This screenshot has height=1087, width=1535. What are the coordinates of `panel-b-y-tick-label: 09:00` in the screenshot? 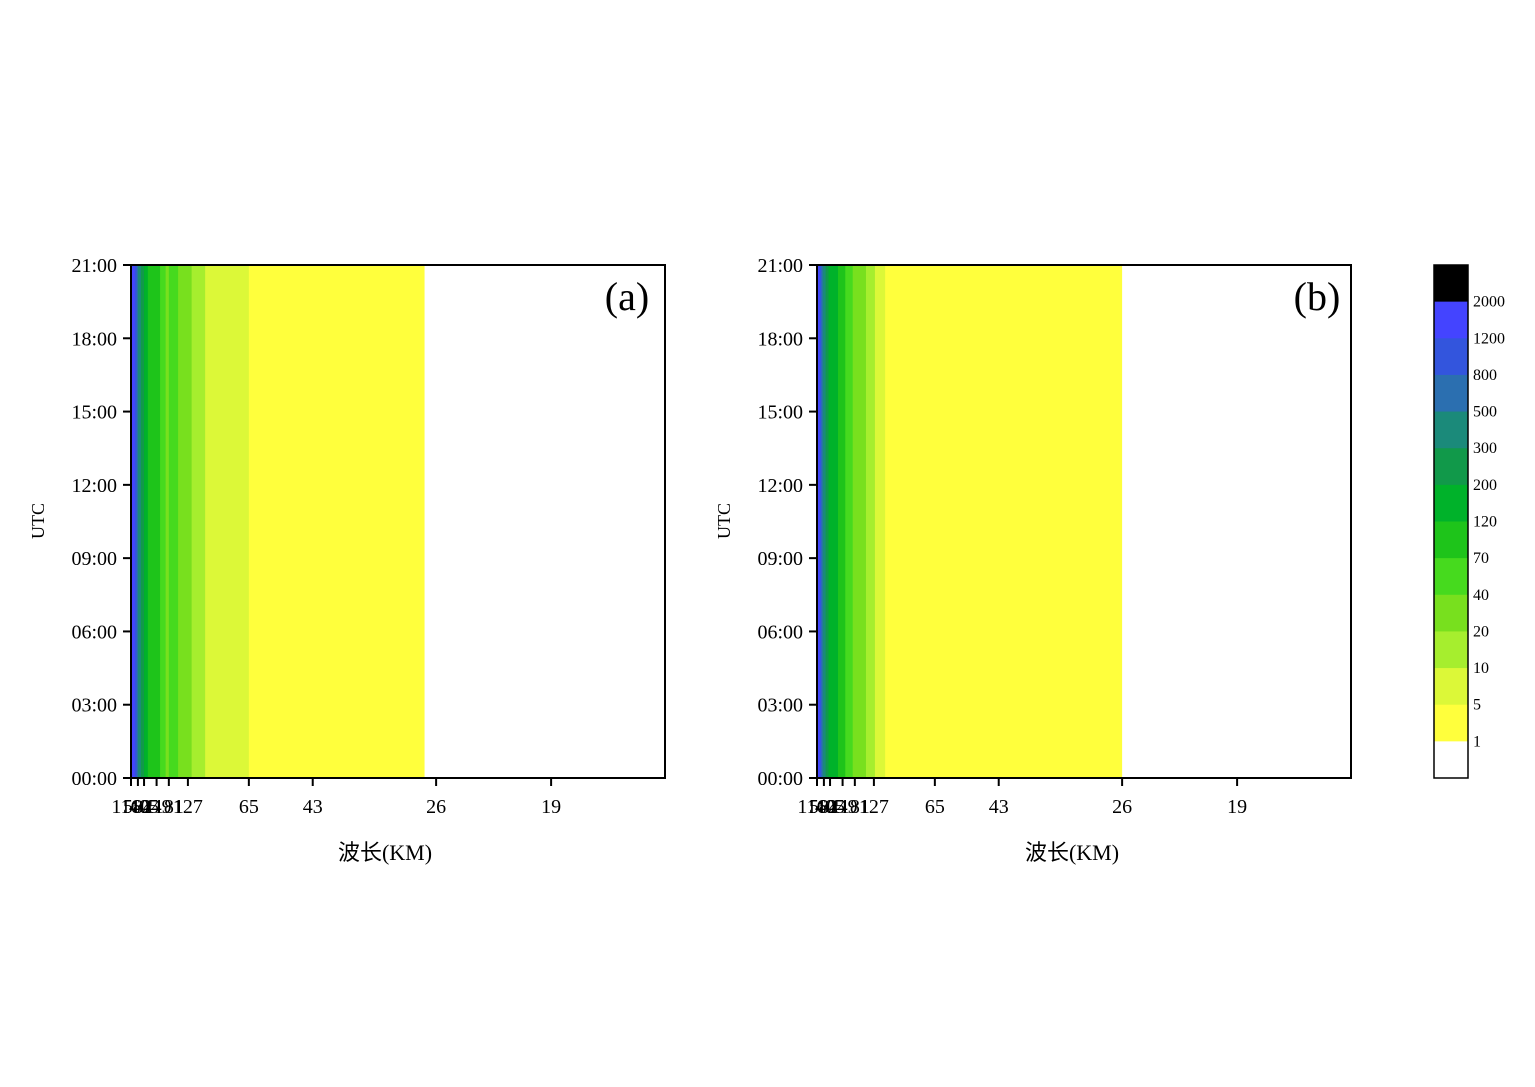 It's located at (780, 559).